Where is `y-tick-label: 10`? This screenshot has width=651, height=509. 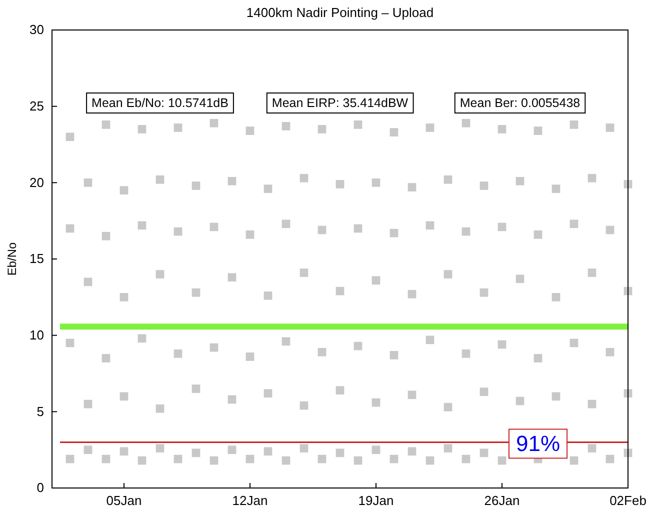
y-tick-label: 10 is located at coordinates (37, 334).